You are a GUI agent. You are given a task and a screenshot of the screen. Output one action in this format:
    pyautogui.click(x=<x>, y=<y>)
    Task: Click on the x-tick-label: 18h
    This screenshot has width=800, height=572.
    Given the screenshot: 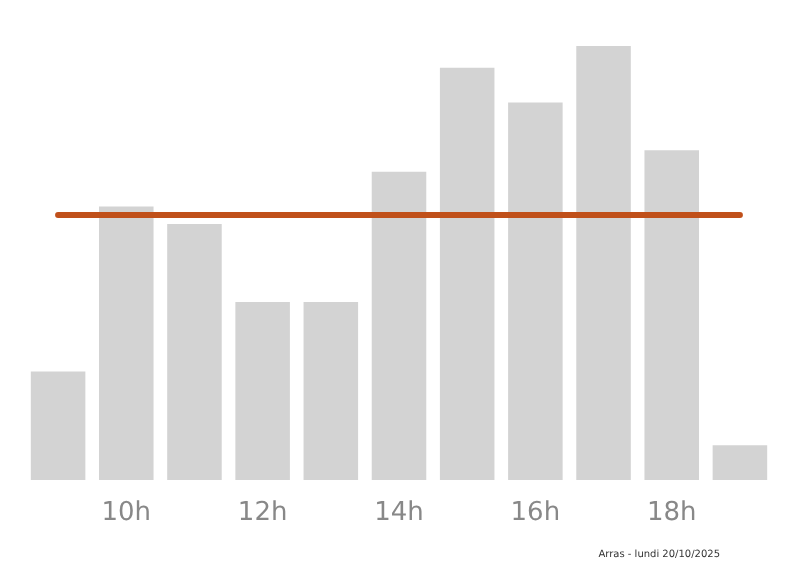 What is the action you would take?
    pyautogui.click(x=671, y=513)
    